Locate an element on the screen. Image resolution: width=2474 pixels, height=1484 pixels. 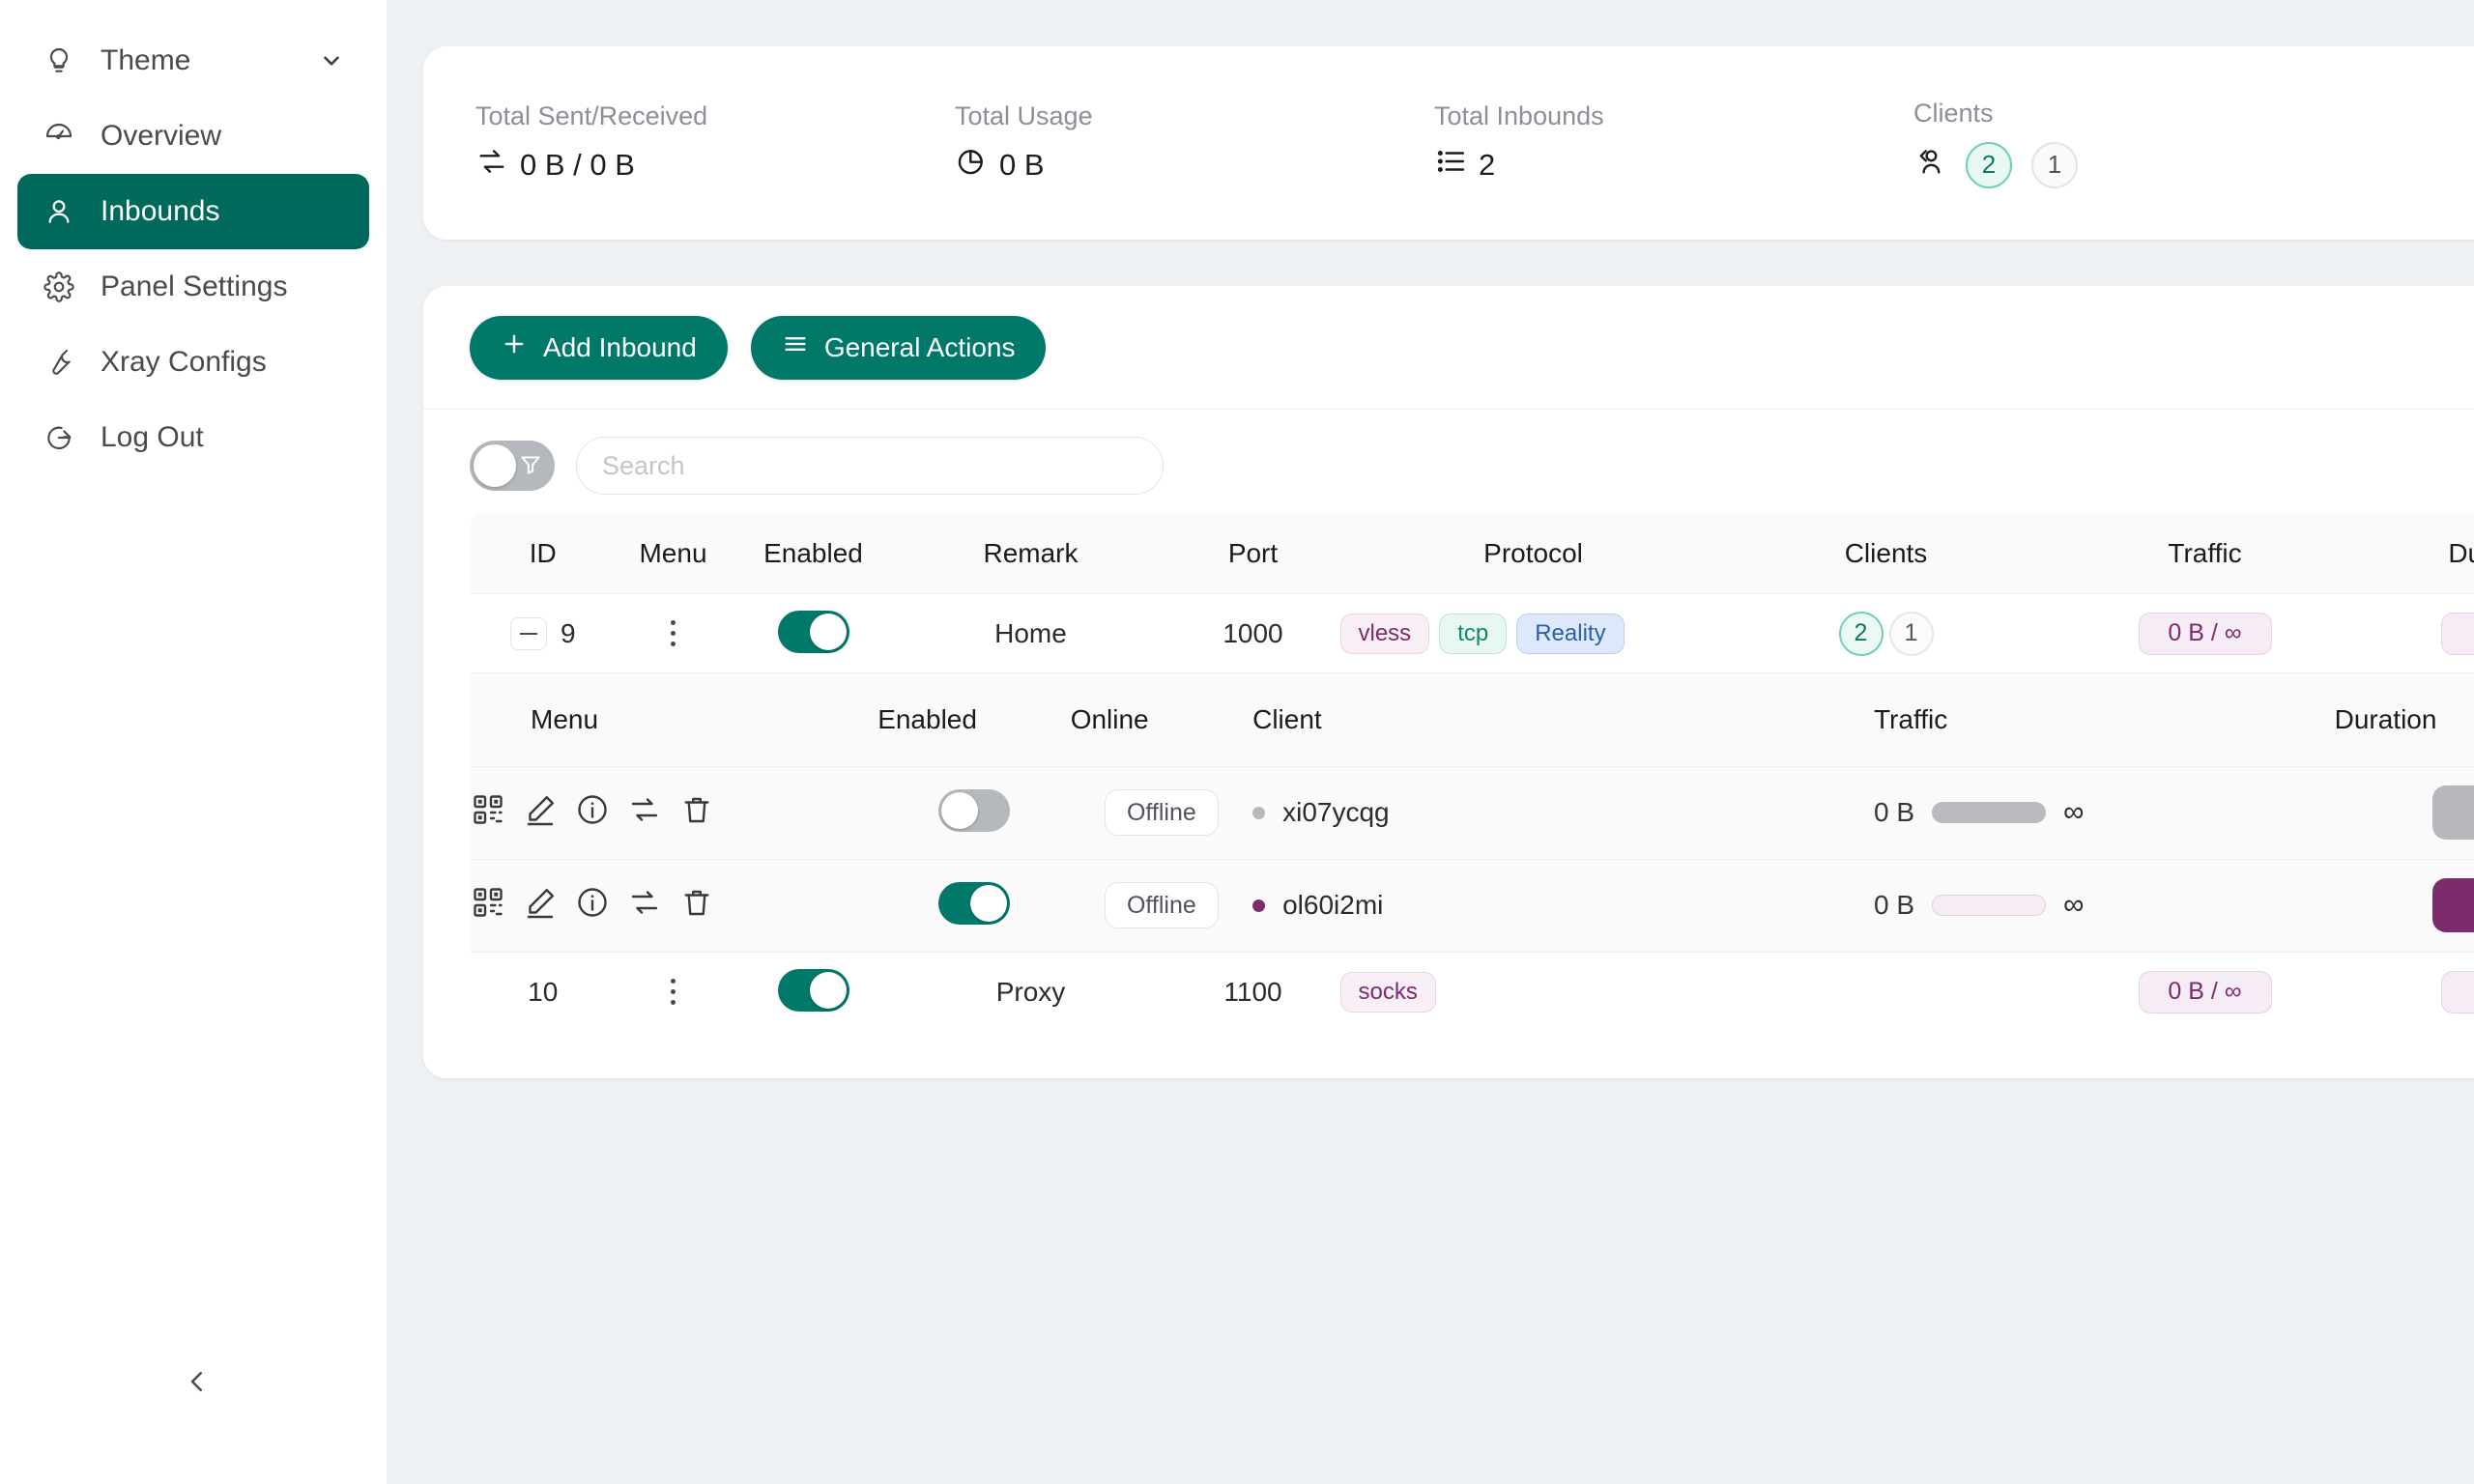
sidebar-item-panel-settings: Panel Settings is located at coordinates (193, 287).